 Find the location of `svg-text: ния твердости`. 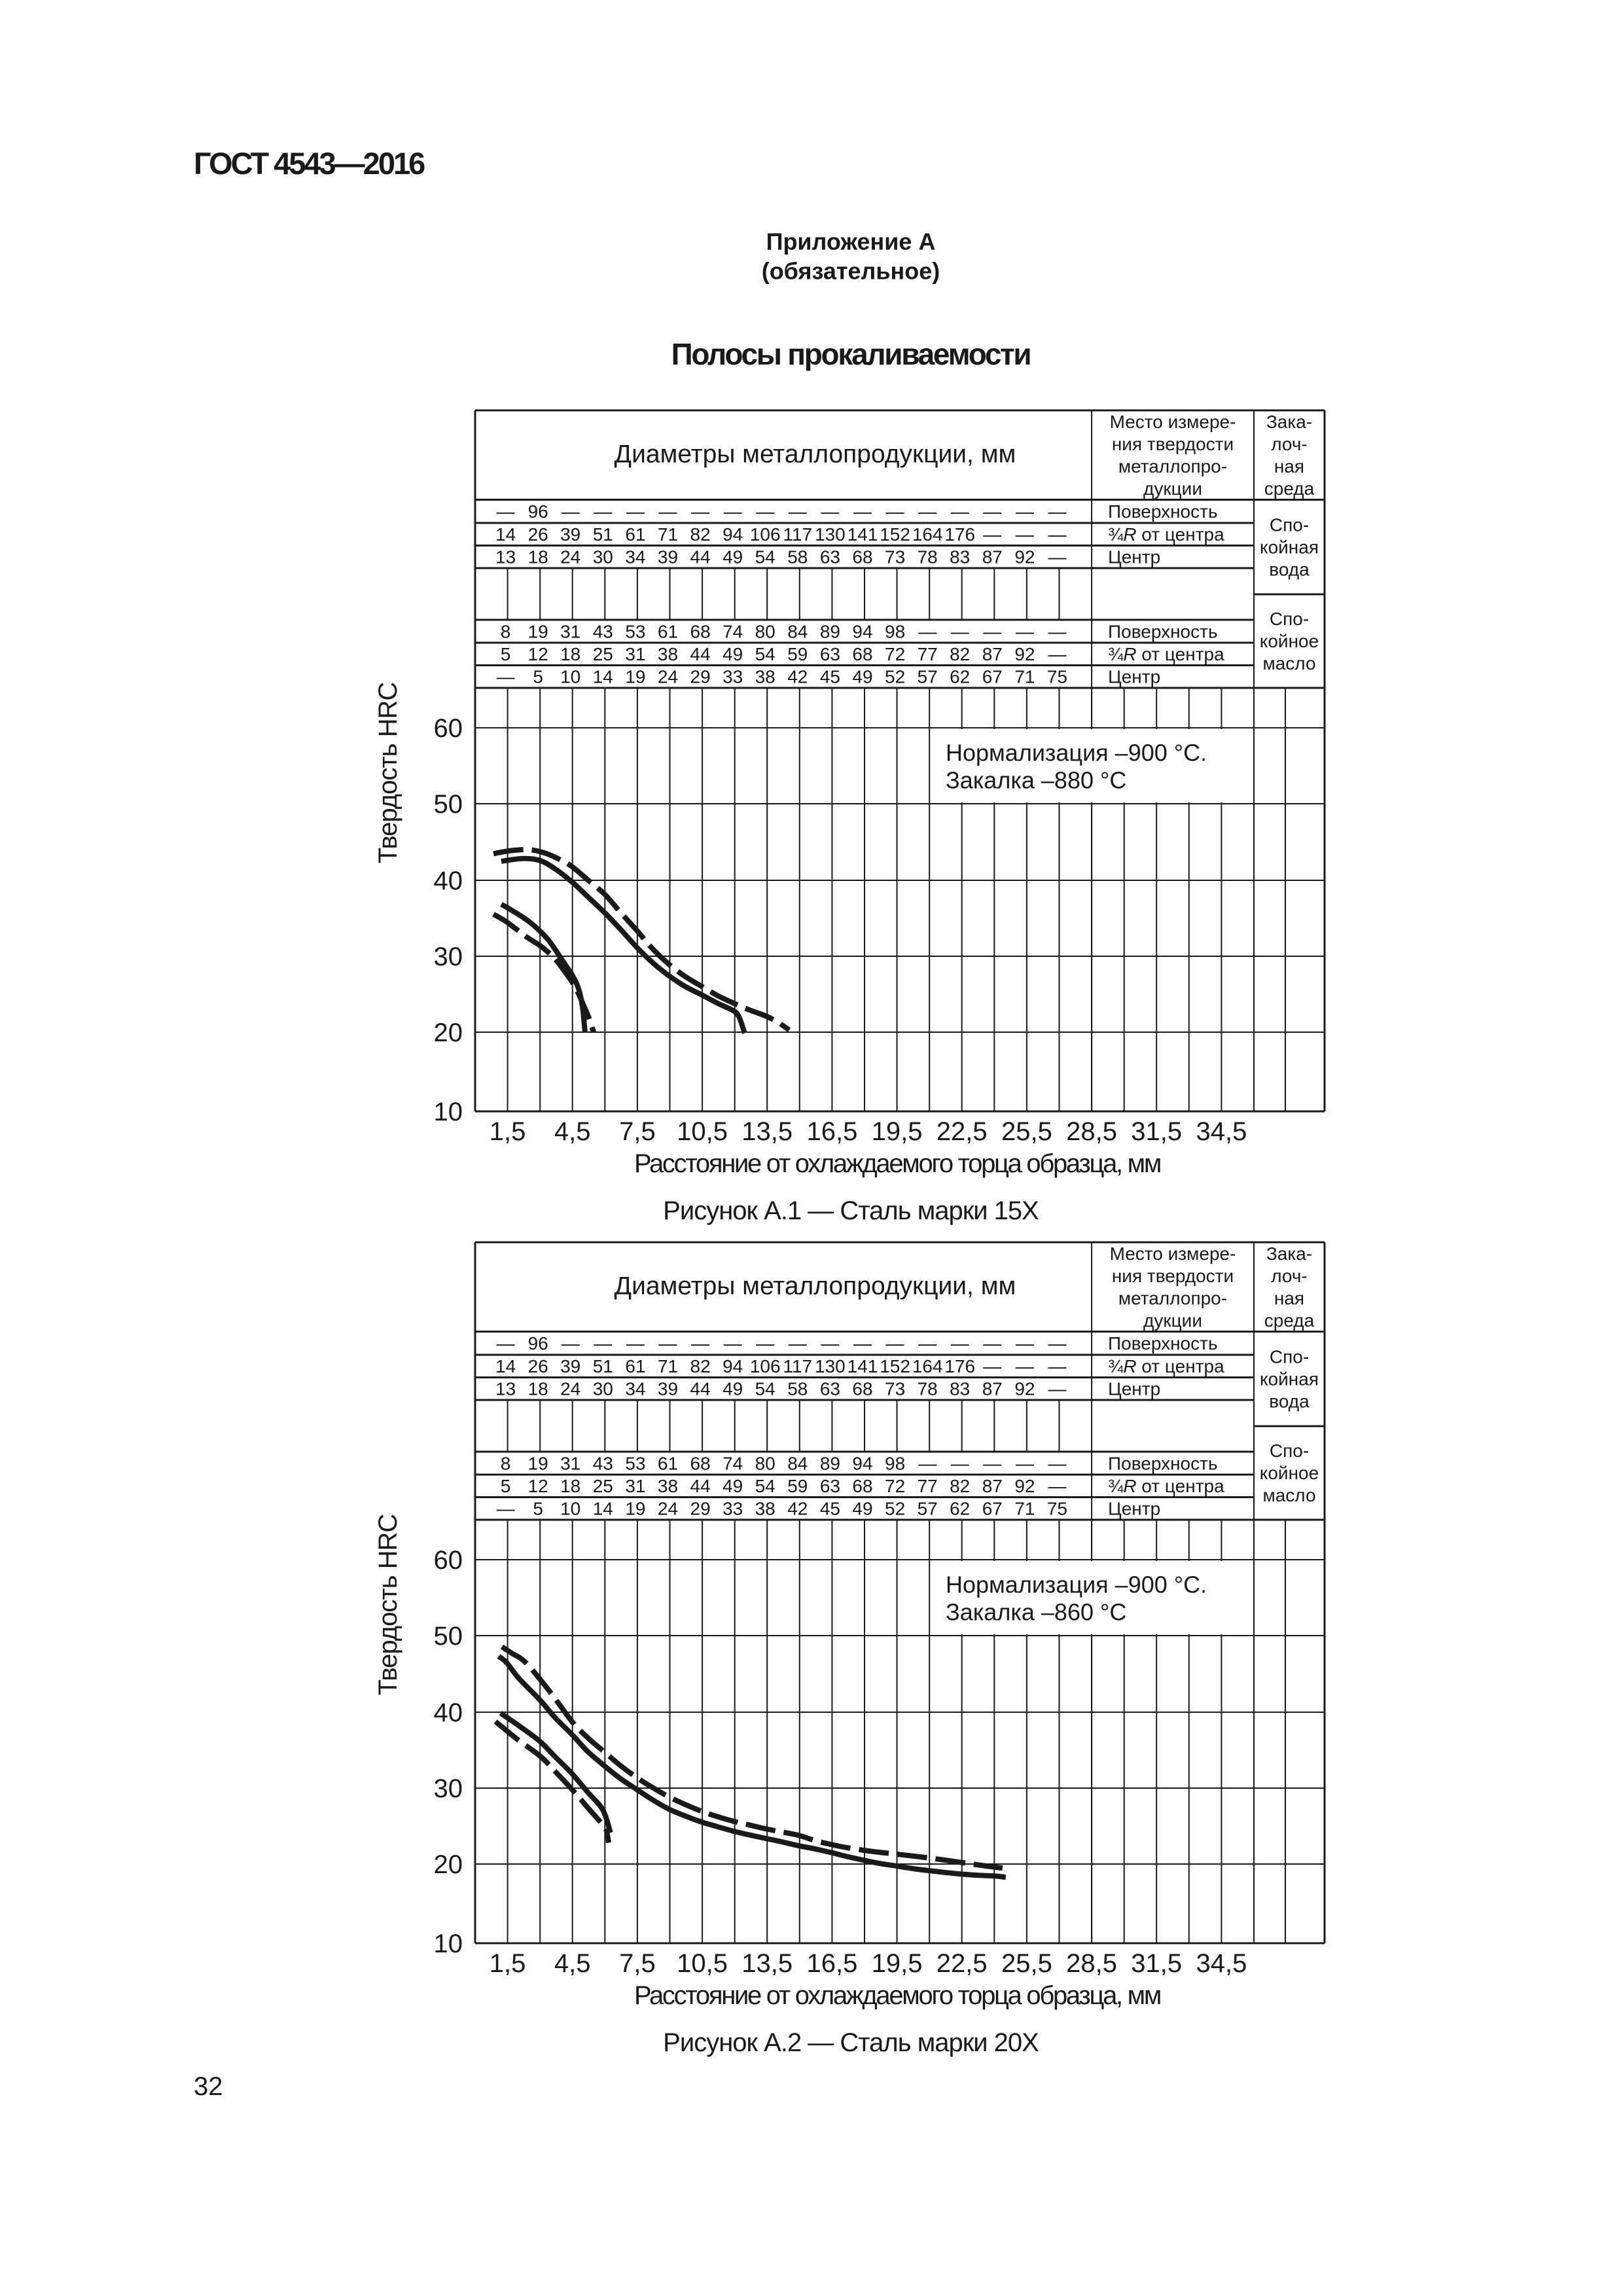

svg-text: ния твердости is located at coordinates (1173, 444).